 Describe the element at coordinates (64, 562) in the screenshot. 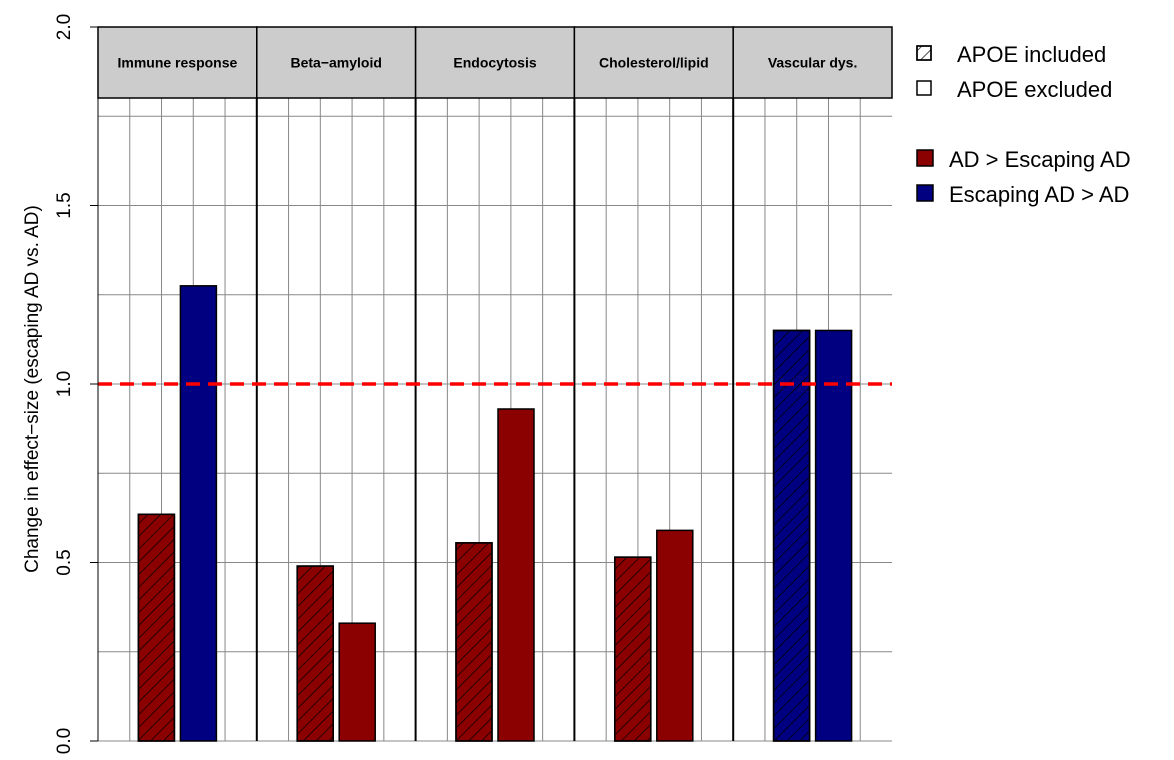

I see `y-tick-label: 0.5` at that location.